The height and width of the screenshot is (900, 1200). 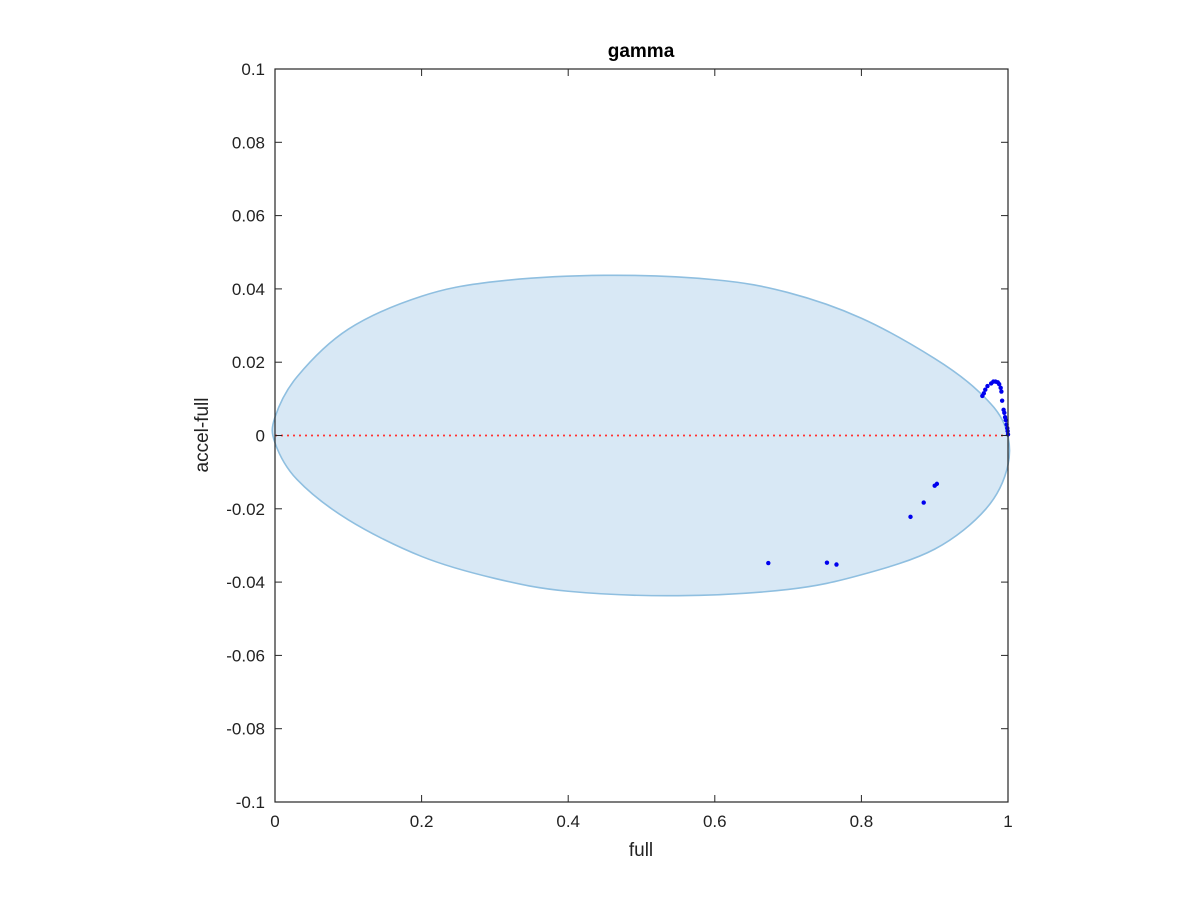 I want to click on y-tick-label: 0.1, so click(x=253, y=69).